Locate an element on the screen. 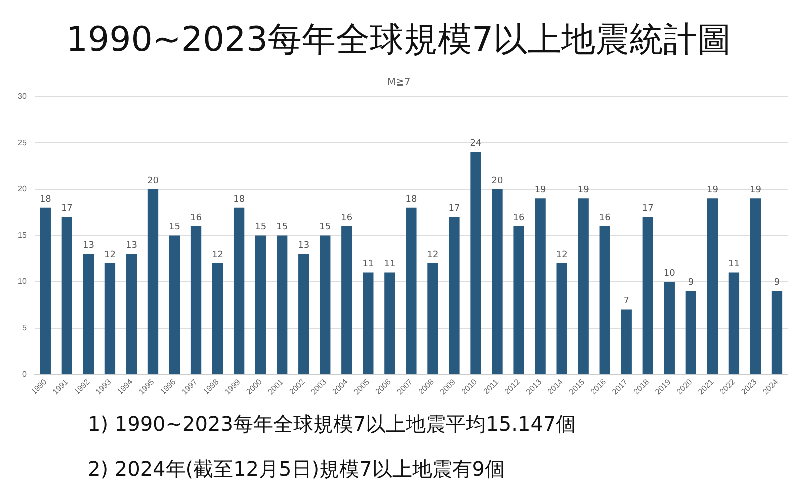 Image resolution: width=798 pixels, height=498 pixels. text: 1) 1990~2023每年全球規模7以上地震平均15.147個 is located at coordinates (332, 424).